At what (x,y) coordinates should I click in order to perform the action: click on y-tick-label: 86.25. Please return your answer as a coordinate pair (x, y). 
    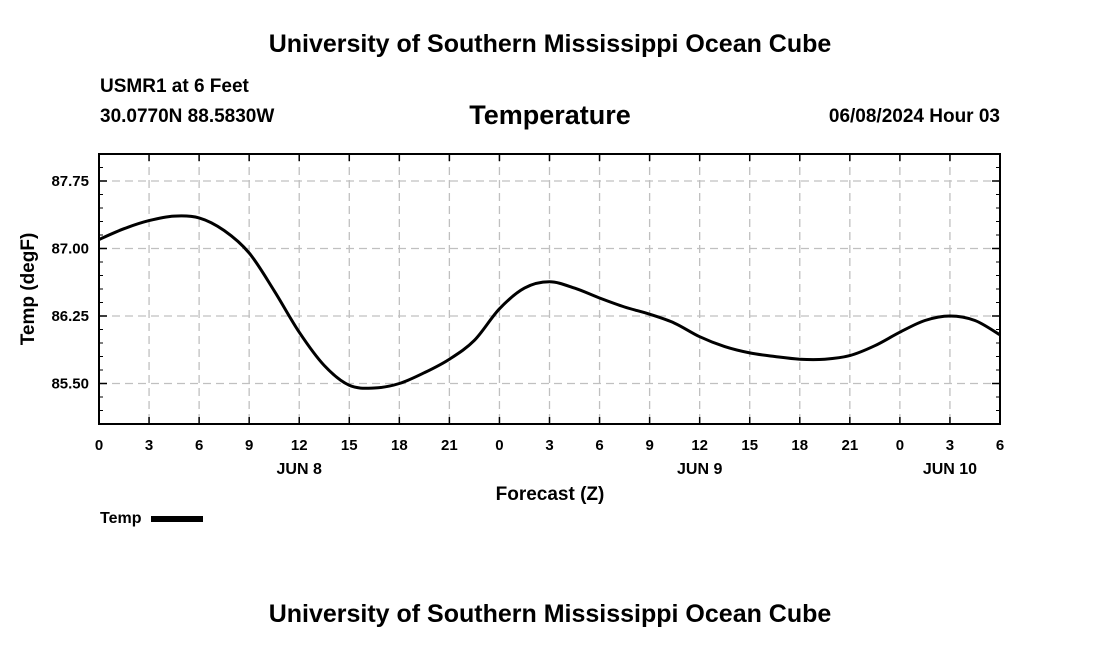
    Looking at the image, I should click on (70, 316).